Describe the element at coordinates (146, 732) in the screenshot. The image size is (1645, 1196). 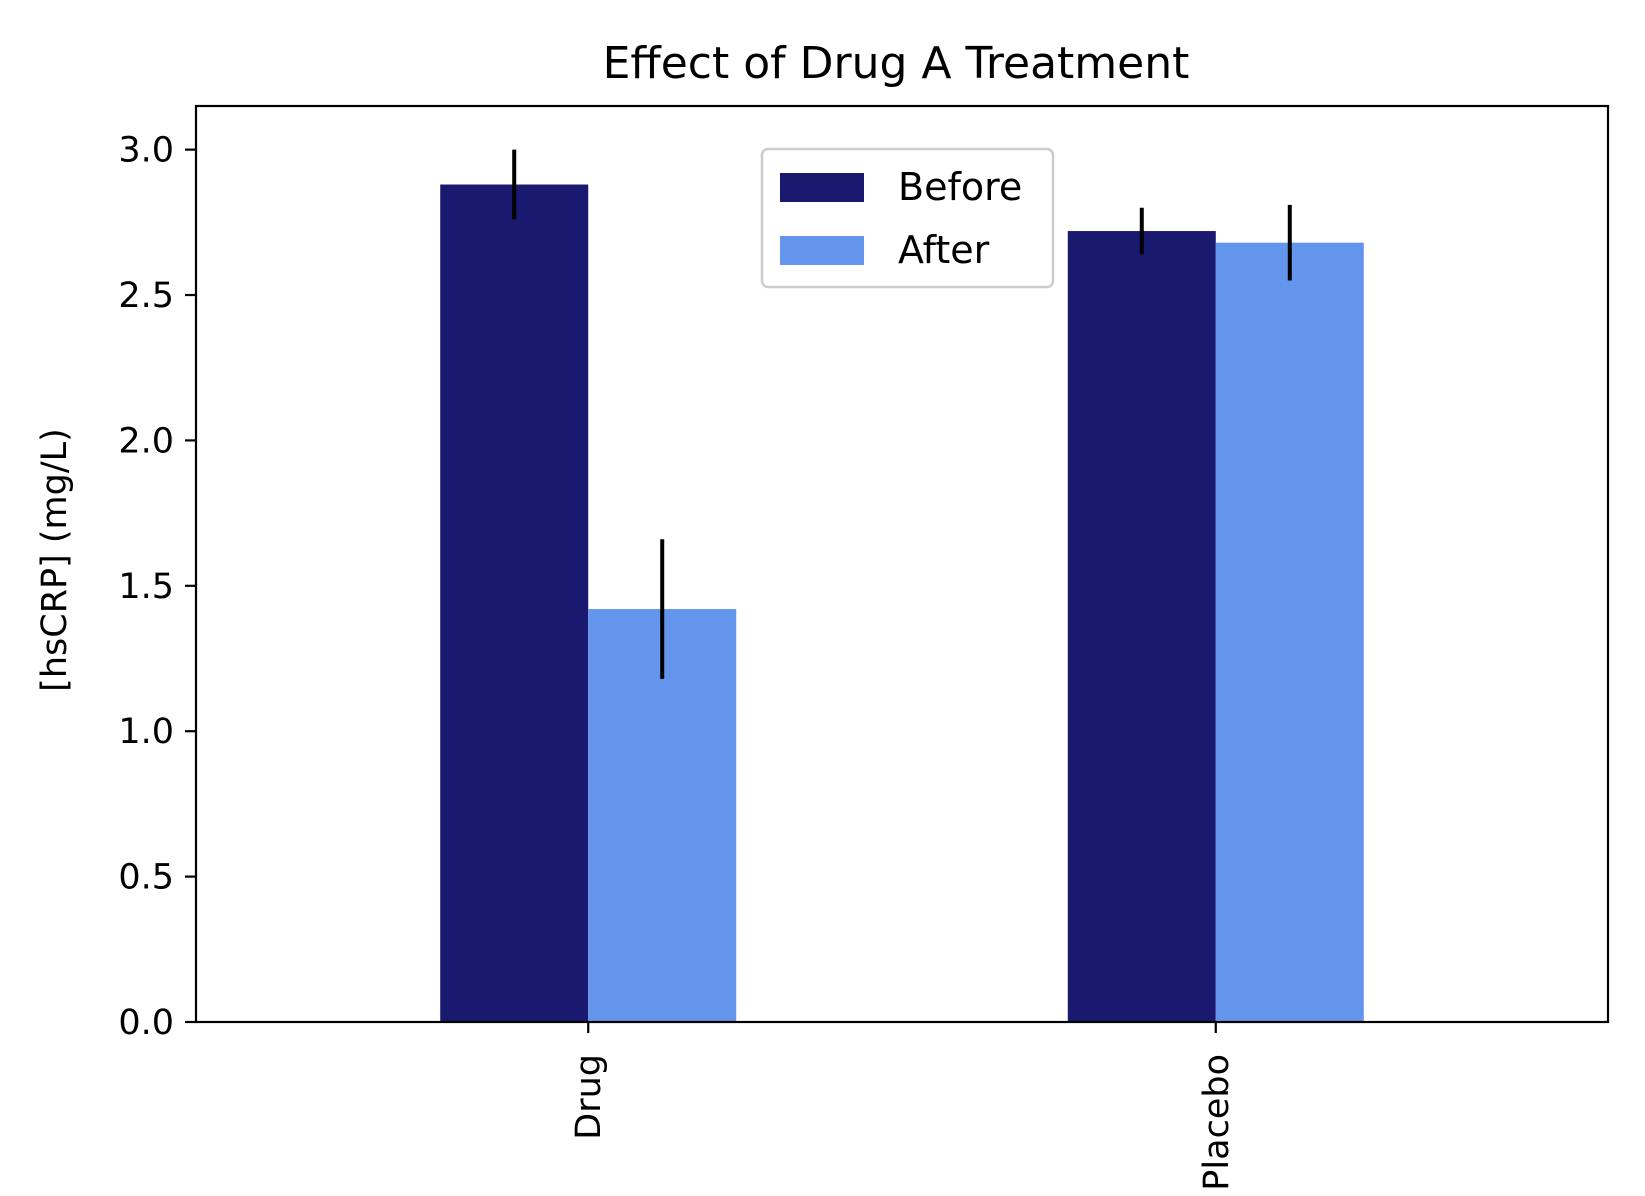
I see `y-tick-label: 1.0` at that location.